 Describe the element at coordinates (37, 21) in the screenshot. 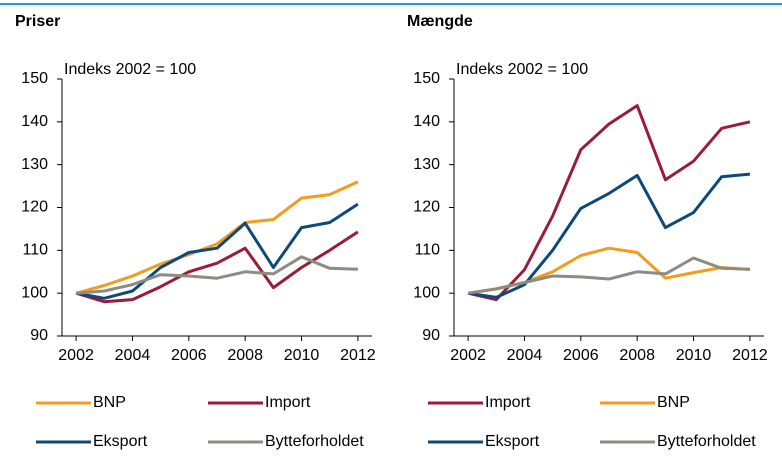

I see `chart-title: Priser` at that location.